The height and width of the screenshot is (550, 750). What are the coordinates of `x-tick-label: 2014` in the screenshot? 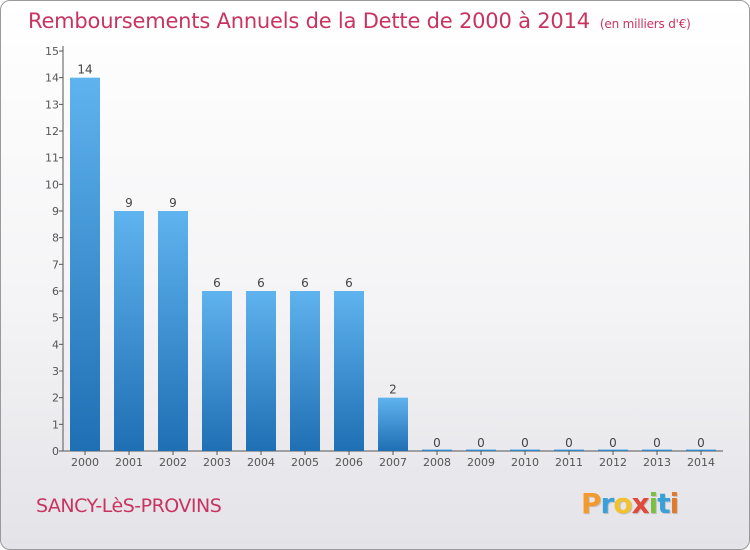 It's located at (701, 462).